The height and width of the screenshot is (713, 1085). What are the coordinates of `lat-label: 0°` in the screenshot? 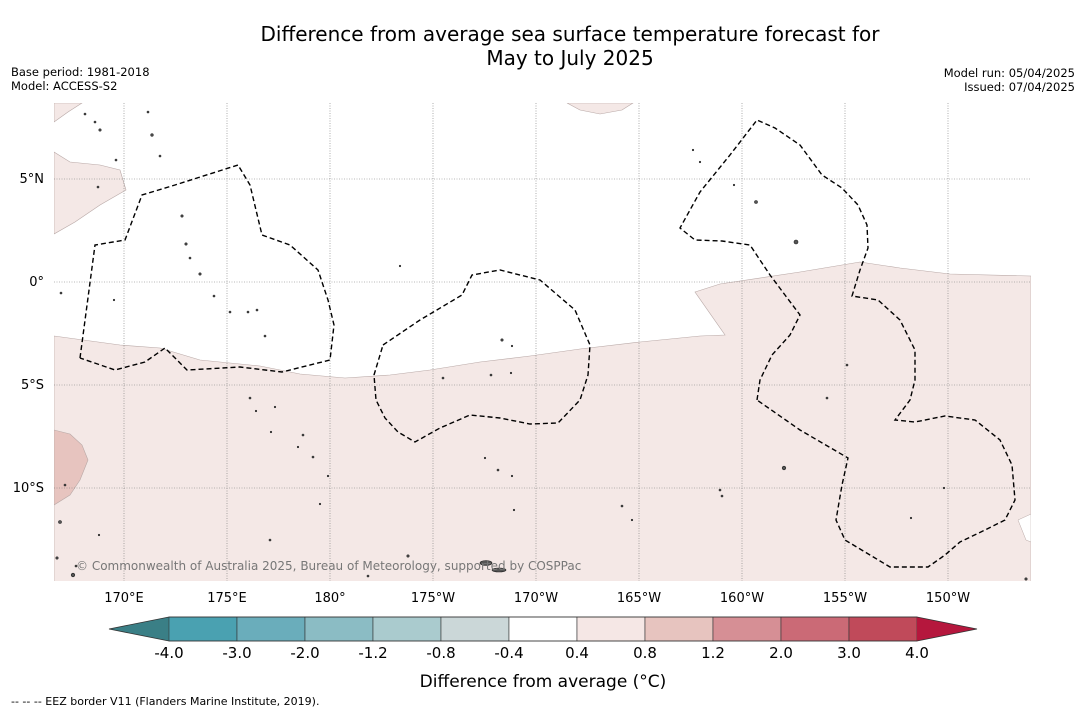 It's located at (36, 282).